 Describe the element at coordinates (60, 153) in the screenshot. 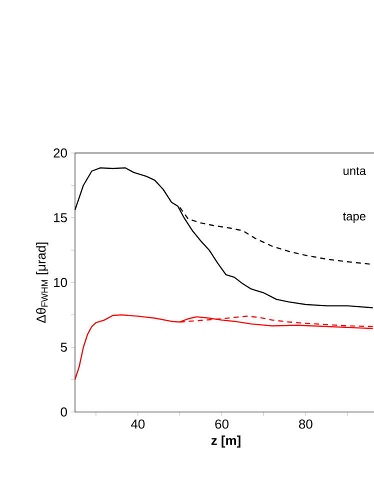

I see `y-tick-label: 20` at that location.